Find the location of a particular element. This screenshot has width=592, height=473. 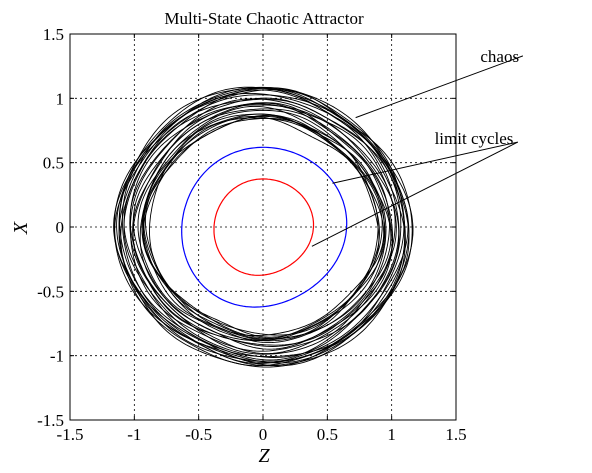

y-tick-label: -1.5 is located at coordinates (50, 420).